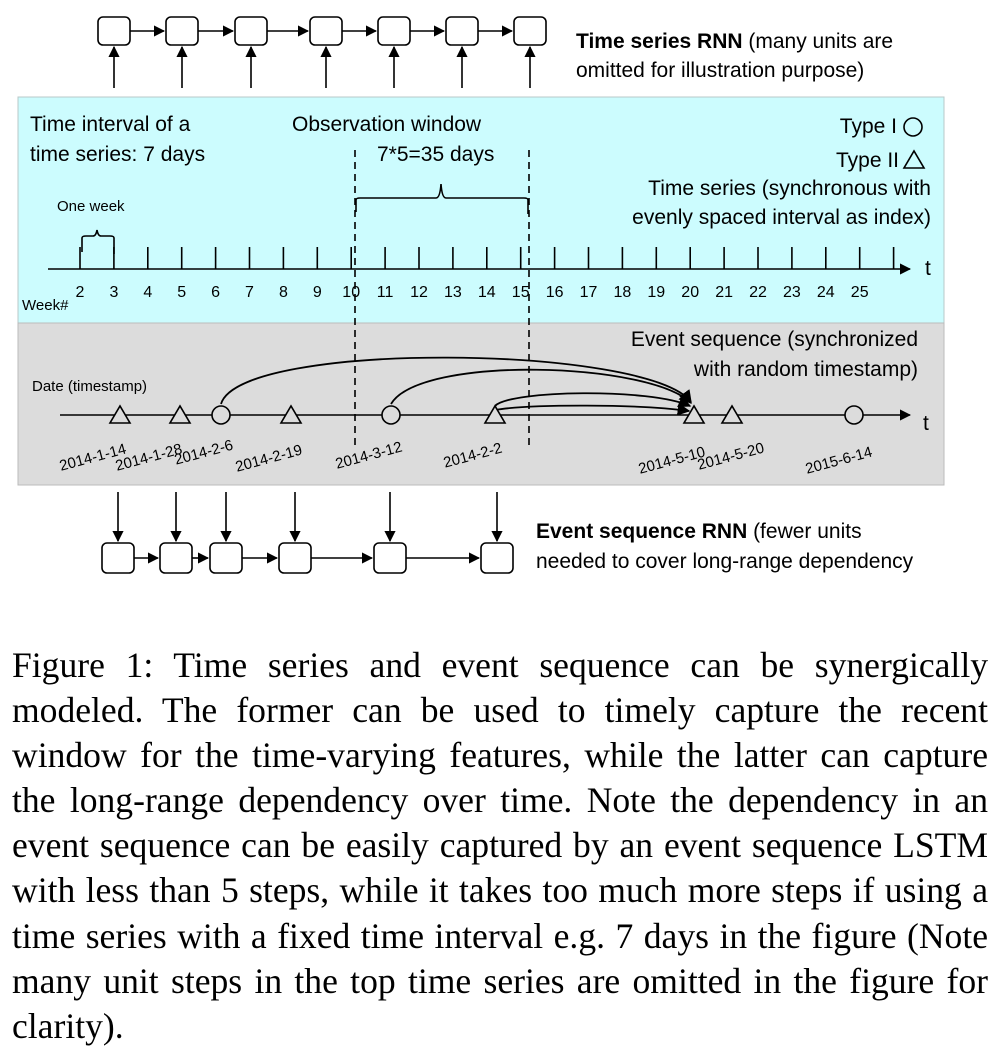  What do you see at coordinates (725, 561) in the screenshot?
I see `bottom-rnn-label-line2: needed to cover long-range dependency` at bounding box center [725, 561].